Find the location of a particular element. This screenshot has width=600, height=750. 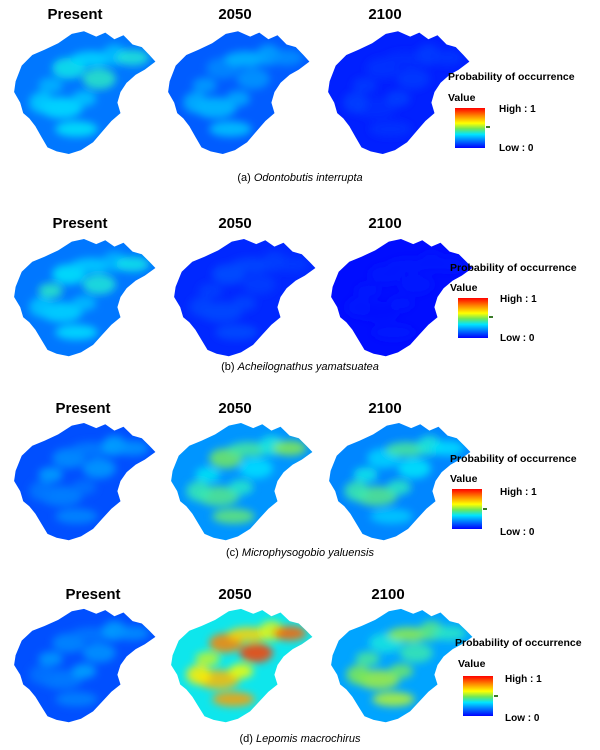

caption-b: (b) Acheilognathus yamatsuatea is located at coordinates (300, 367).